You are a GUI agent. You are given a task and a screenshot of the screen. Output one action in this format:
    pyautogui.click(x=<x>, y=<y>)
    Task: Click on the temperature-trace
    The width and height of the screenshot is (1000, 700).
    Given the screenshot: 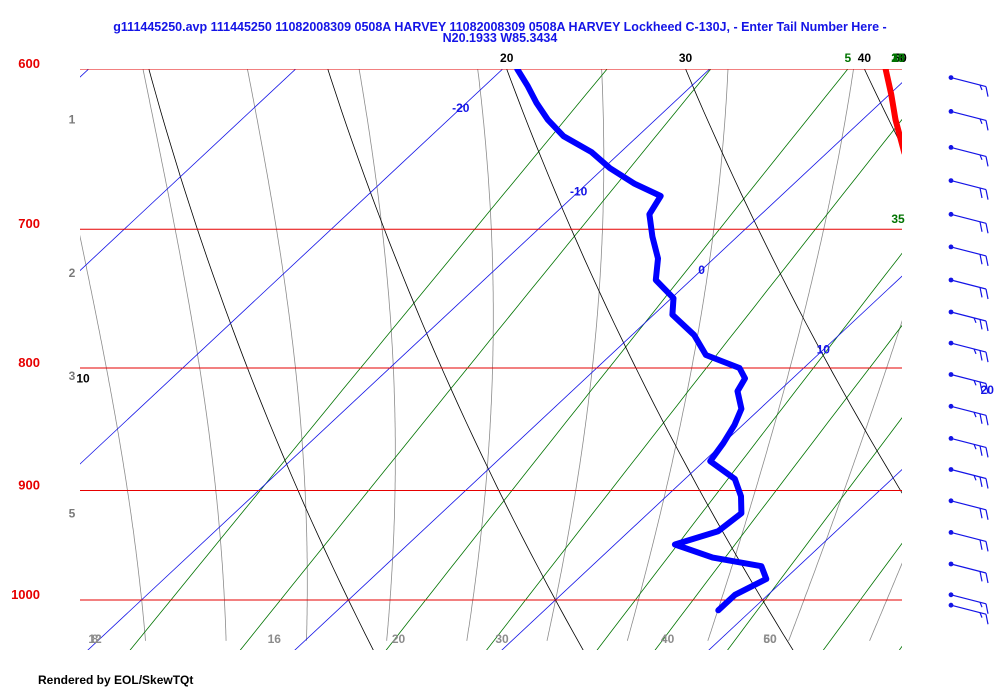 What is the action you would take?
    pyautogui.click(x=892, y=112)
    